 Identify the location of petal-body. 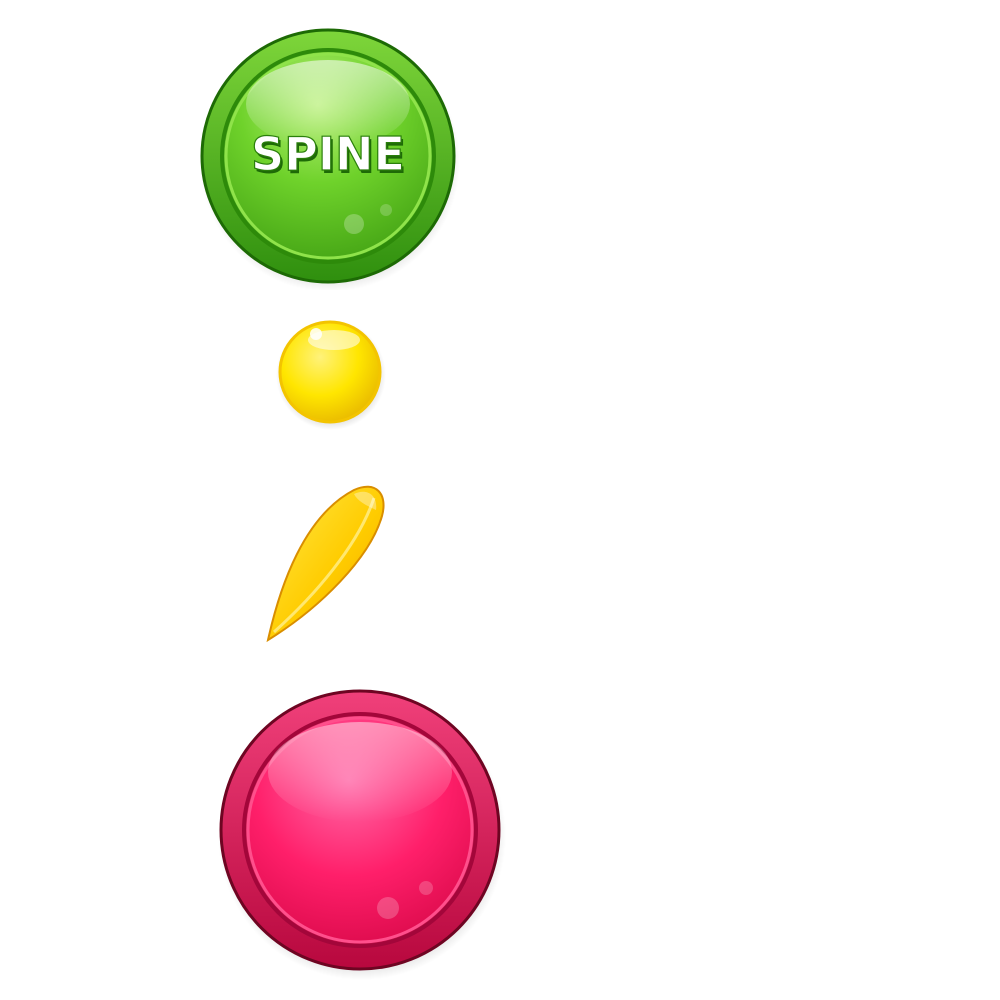
(325, 564).